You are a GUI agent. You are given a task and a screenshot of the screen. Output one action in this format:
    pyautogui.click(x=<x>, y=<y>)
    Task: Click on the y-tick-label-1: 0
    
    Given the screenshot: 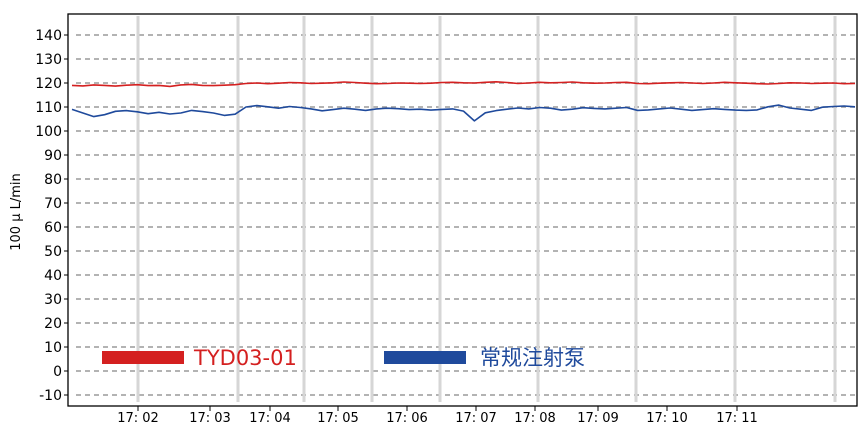 What is the action you would take?
    pyautogui.click(x=57, y=372)
    